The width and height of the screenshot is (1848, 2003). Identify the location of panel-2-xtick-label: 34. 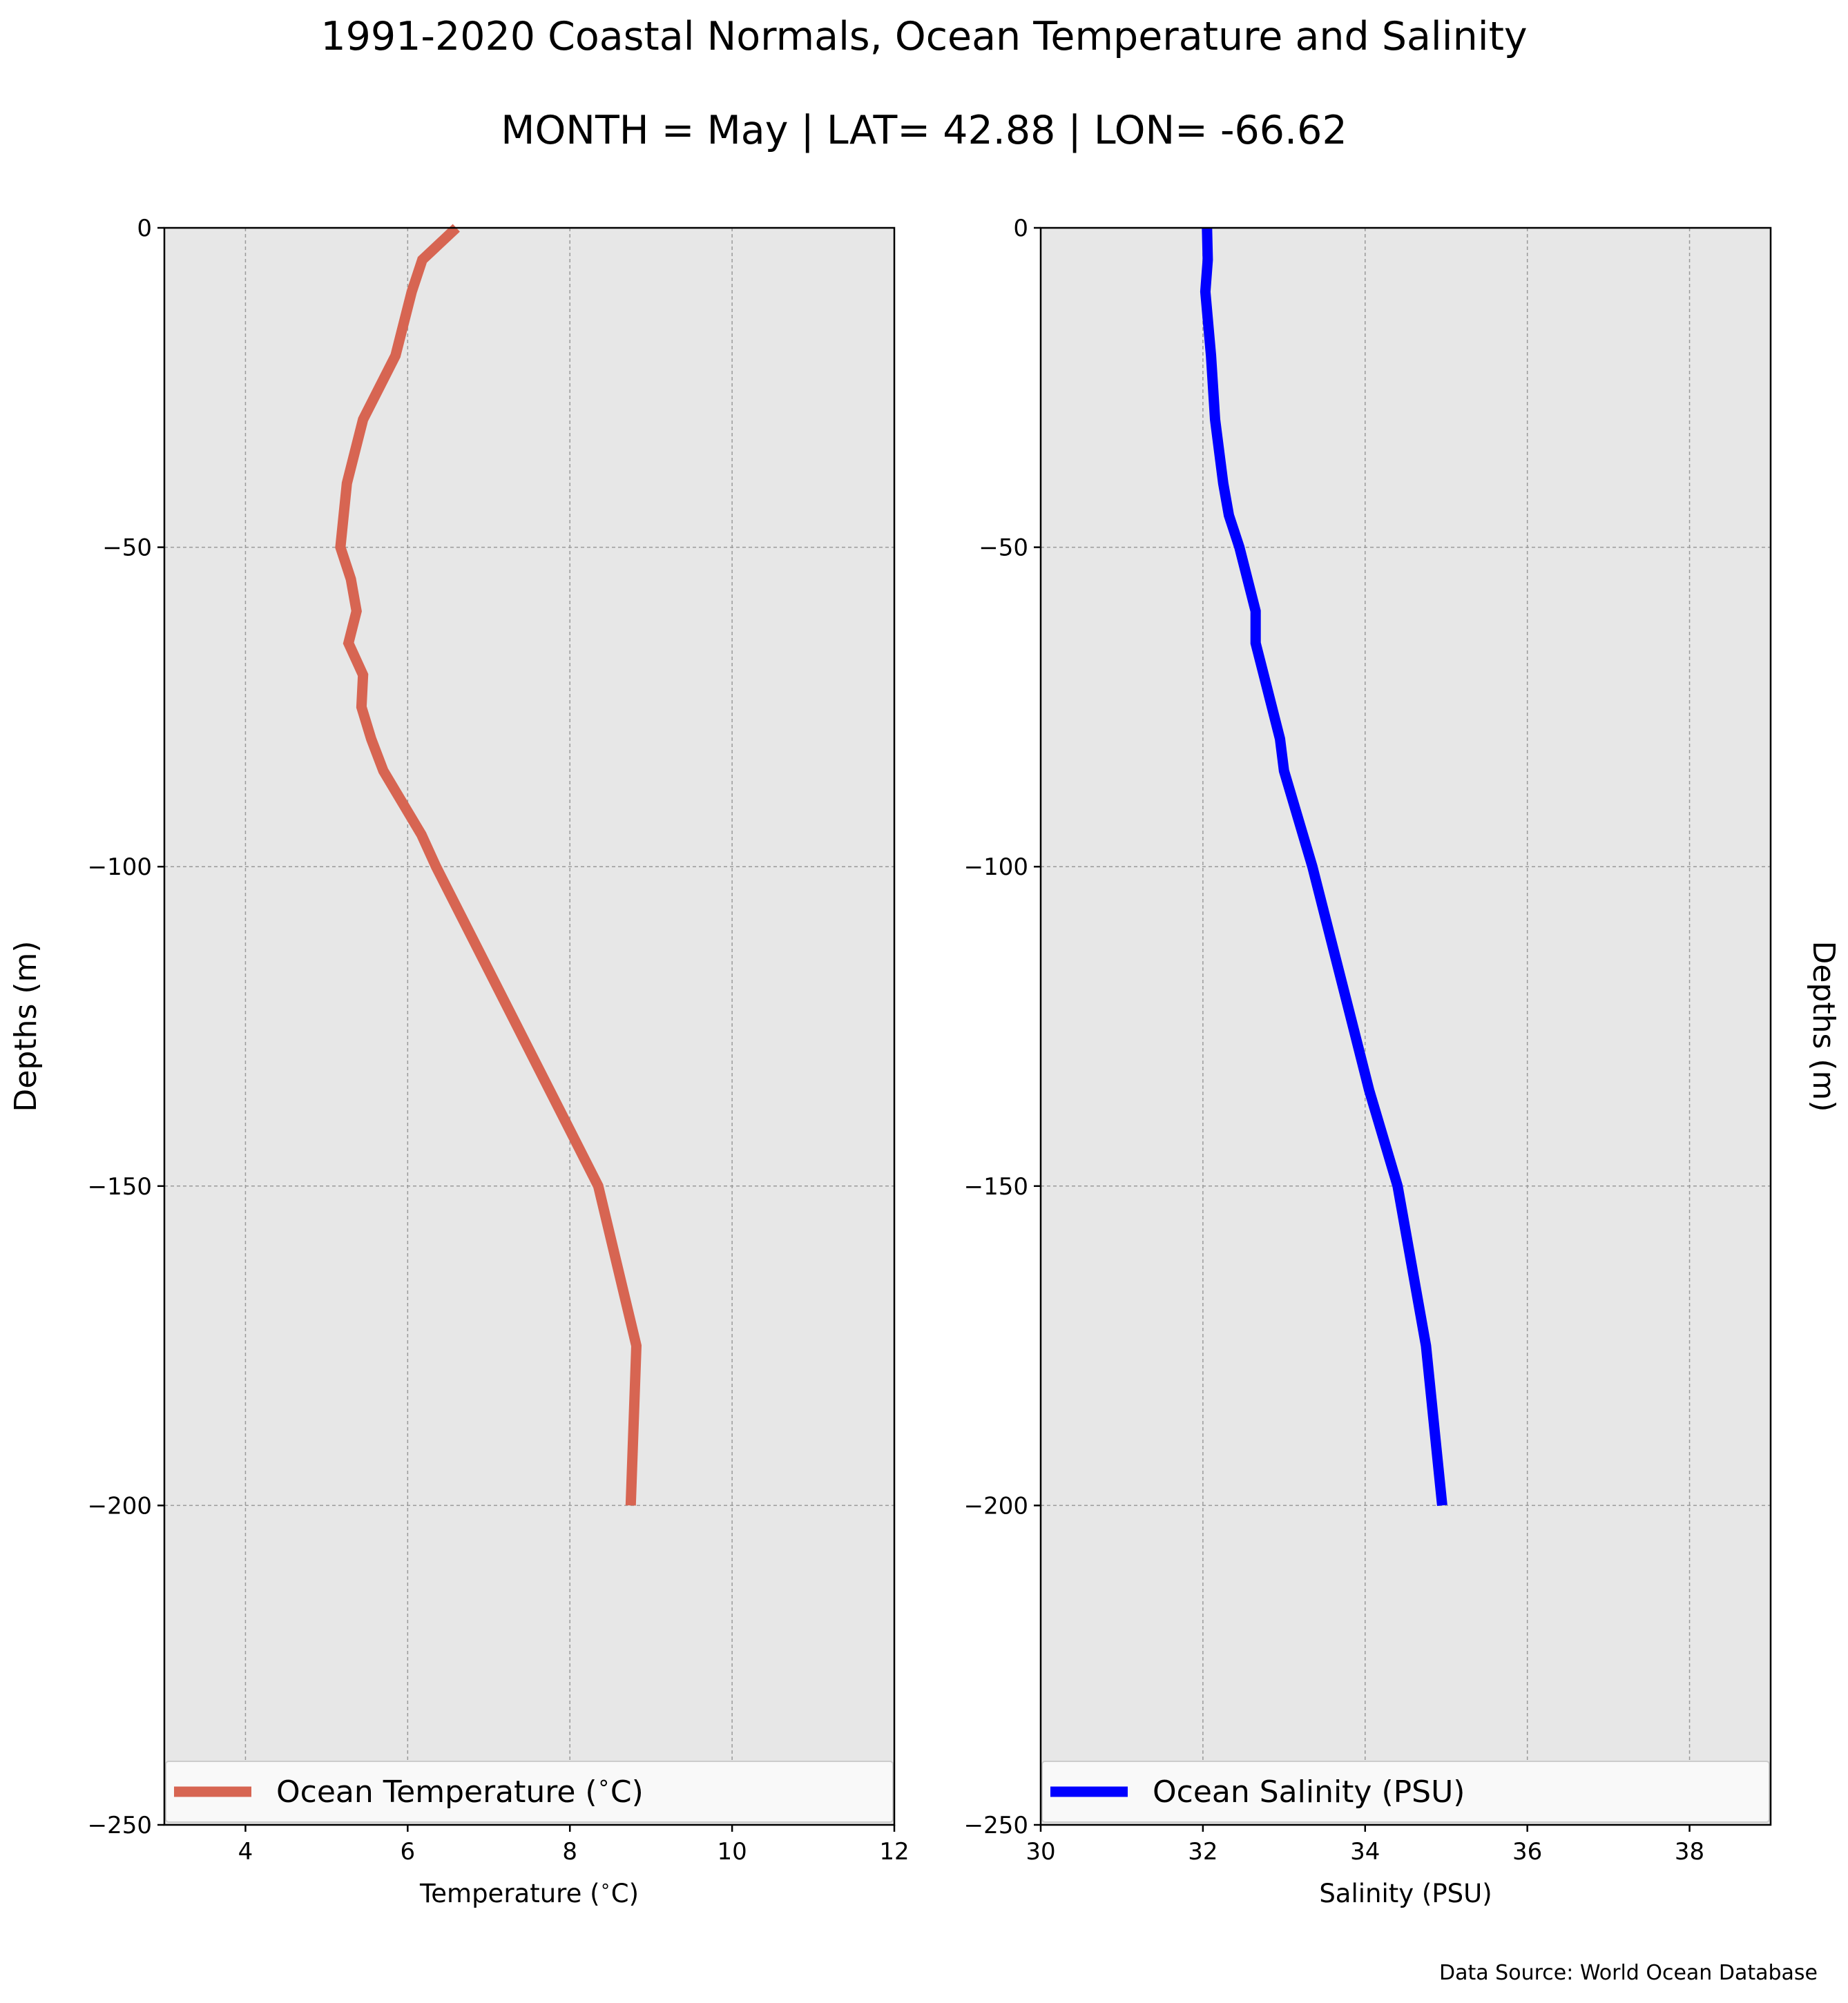
(1365, 1852).